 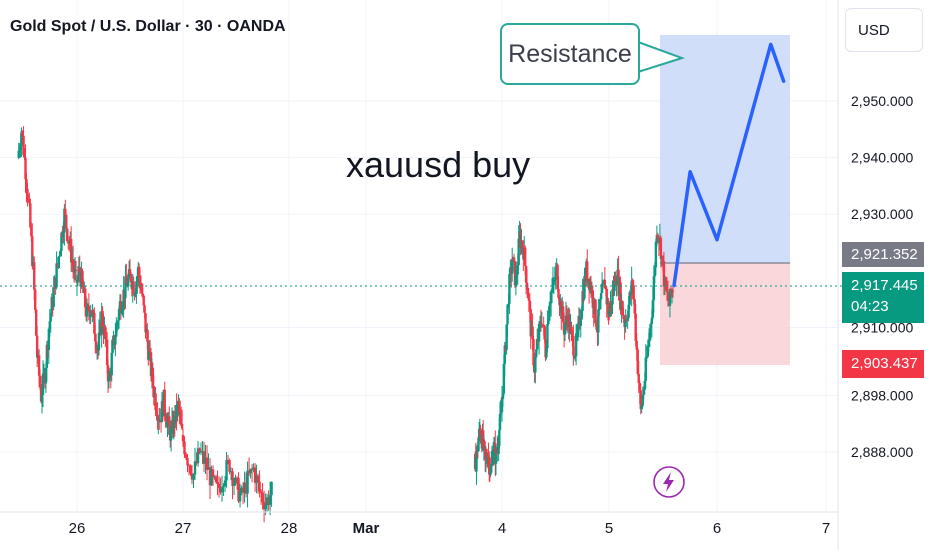 What do you see at coordinates (661, 57) in the screenshot?
I see `callout-pointer` at bounding box center [661, 57].